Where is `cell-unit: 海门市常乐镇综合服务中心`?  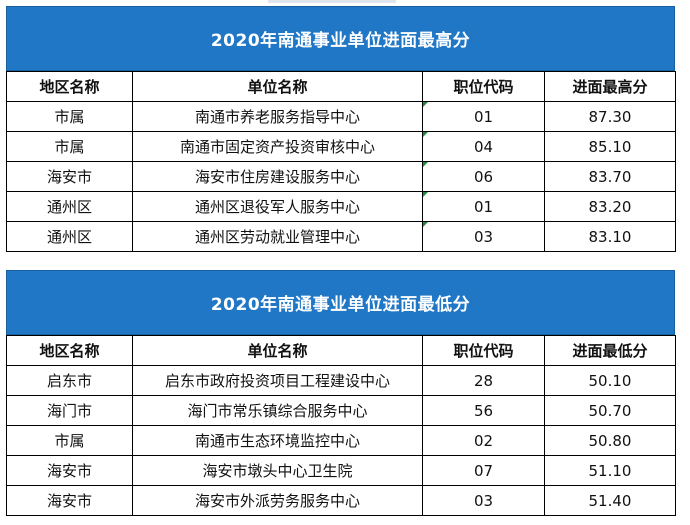 cell-unit: 海门市常乐镇综合服务中心 is located at coordinates (277, 410).